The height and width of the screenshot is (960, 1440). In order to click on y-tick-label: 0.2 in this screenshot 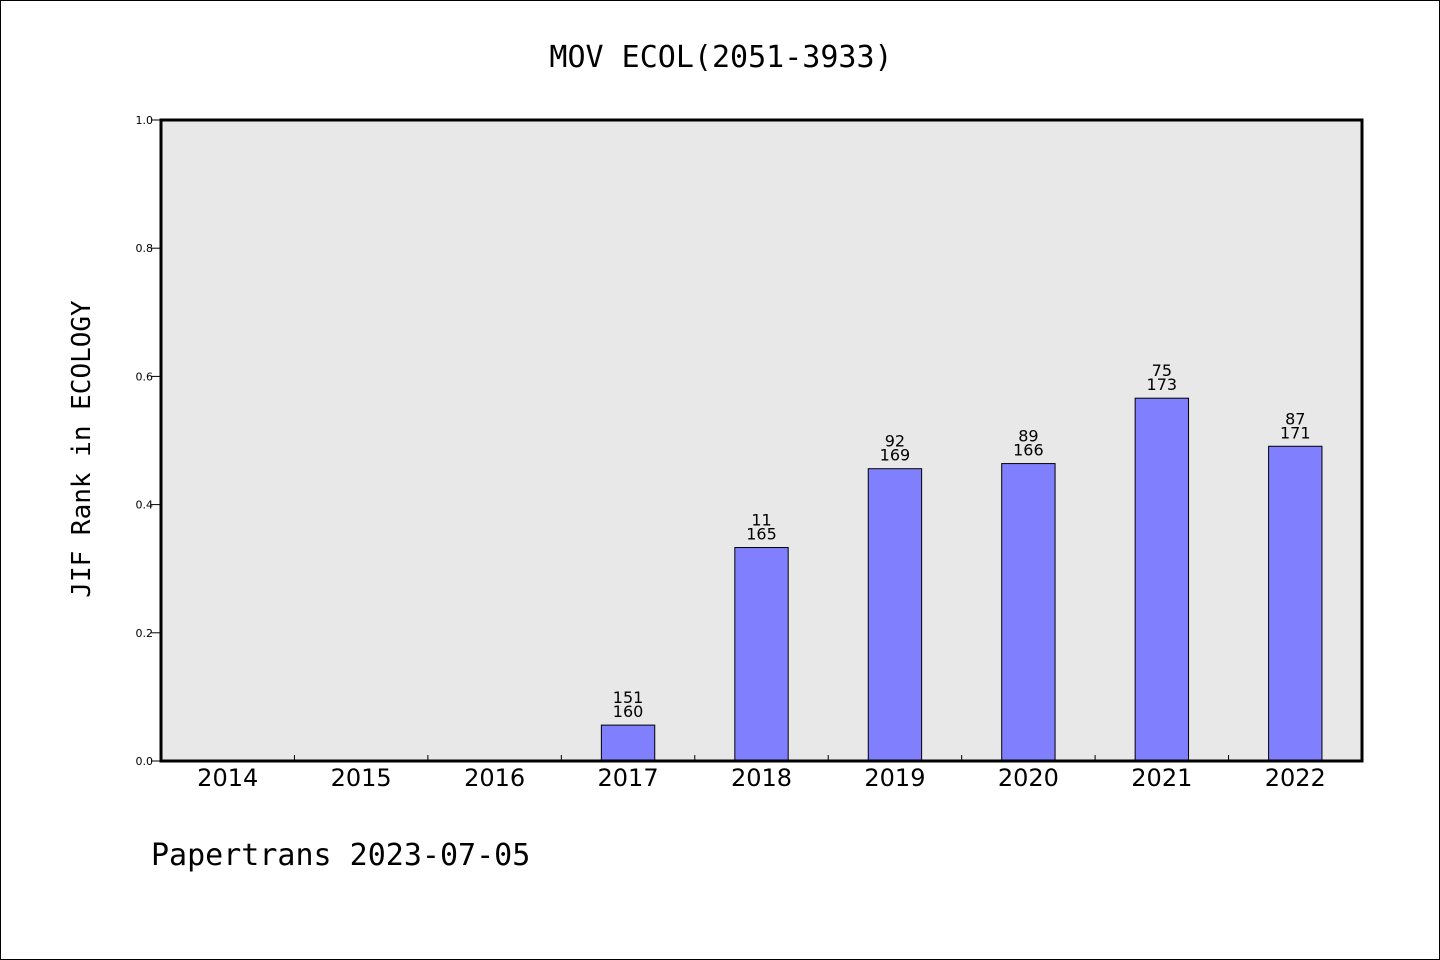, I will do `click(145, 633)`.